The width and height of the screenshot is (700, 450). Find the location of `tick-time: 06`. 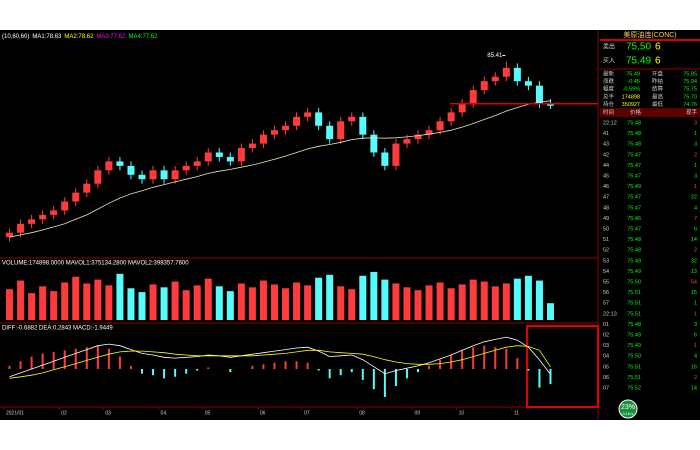

tick-time: 06 is located at coordinates (606, 378).